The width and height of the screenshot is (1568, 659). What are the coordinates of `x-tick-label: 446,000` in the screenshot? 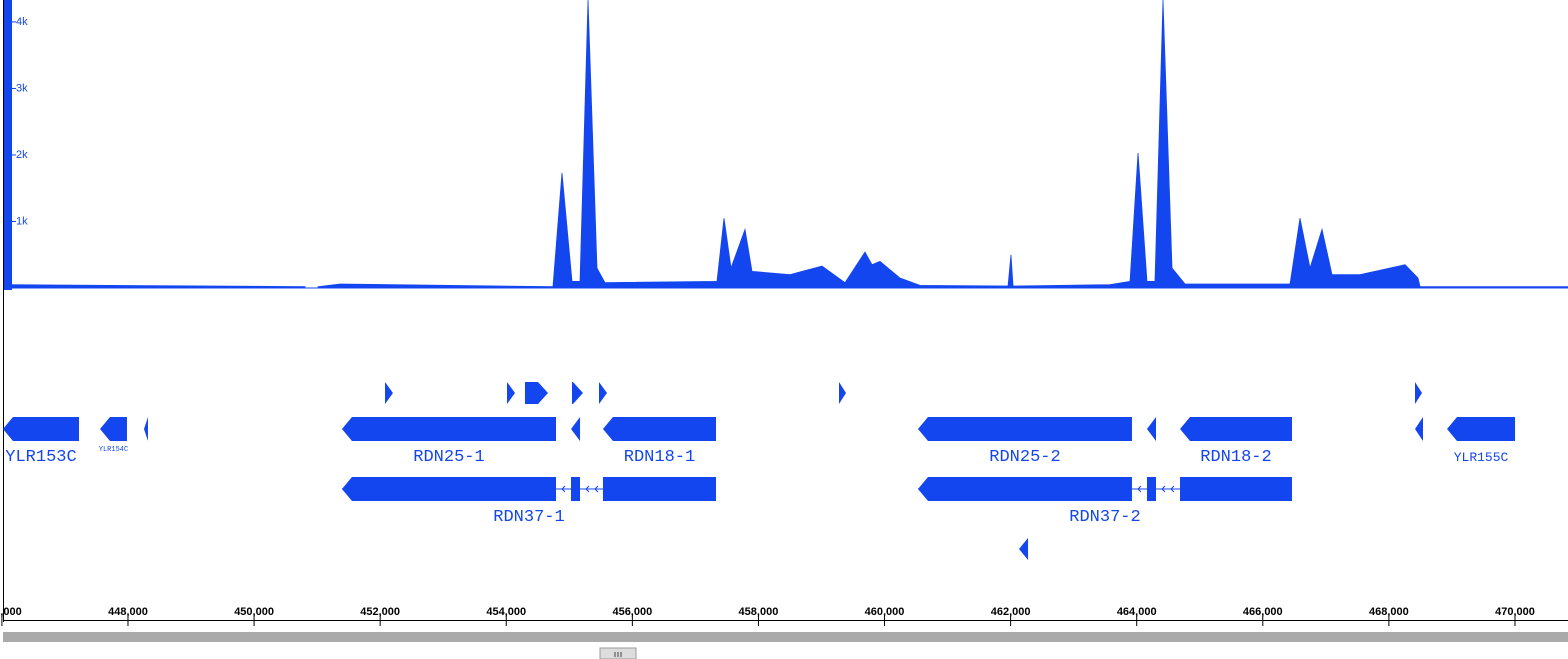 It's located at (11, 612).